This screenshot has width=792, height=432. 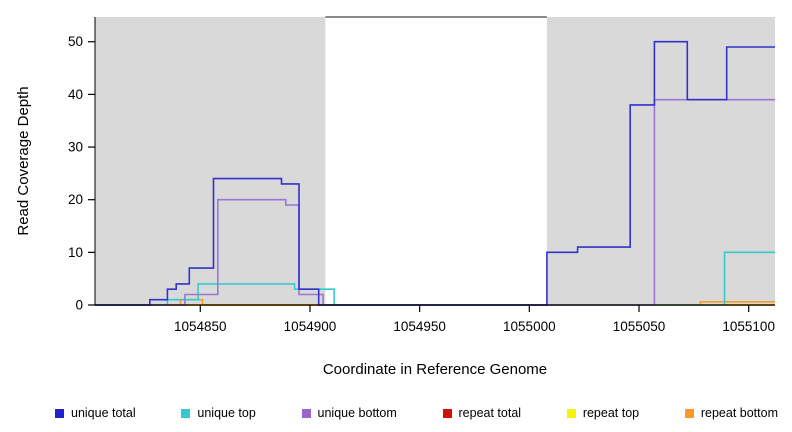 I want to click on x-tick-label: 1055050, so click(x=639, y=326).